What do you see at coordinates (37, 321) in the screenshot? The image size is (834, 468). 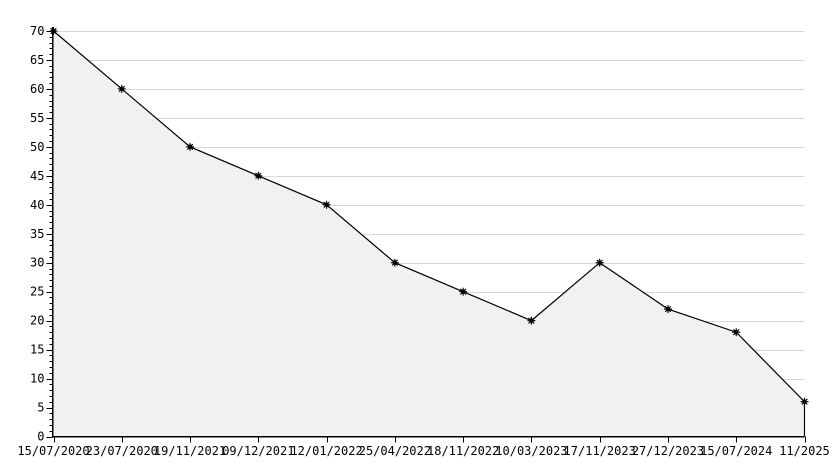 I see `y-tick-label: 20` at bounding box center [37, 321].